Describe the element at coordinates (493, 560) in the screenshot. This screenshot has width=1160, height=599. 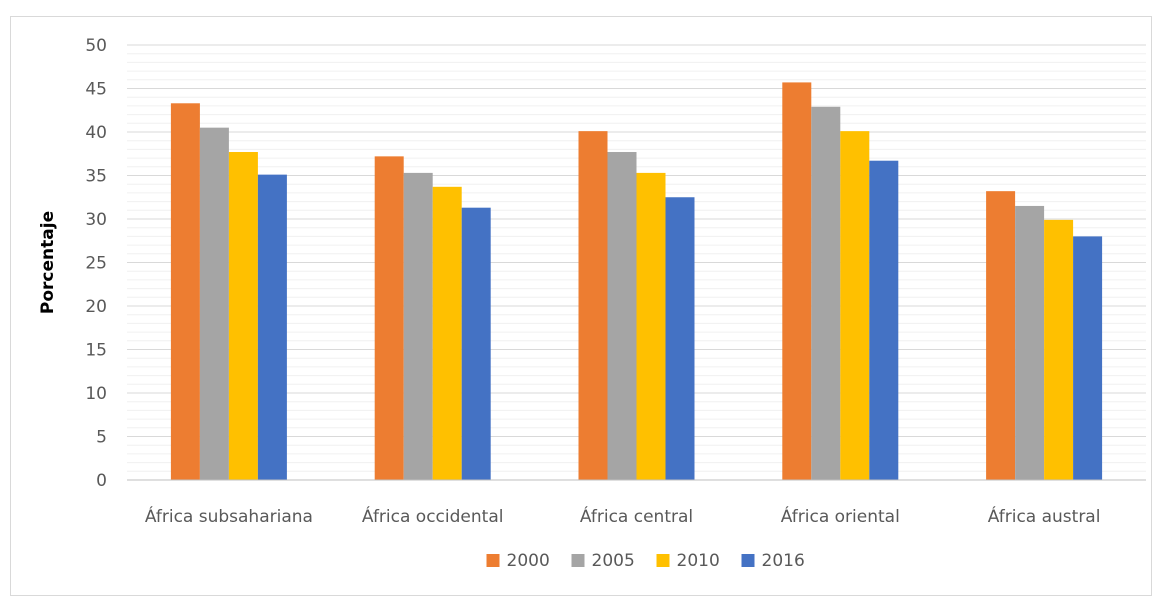
I see `legend-swatch-2000` at that location.